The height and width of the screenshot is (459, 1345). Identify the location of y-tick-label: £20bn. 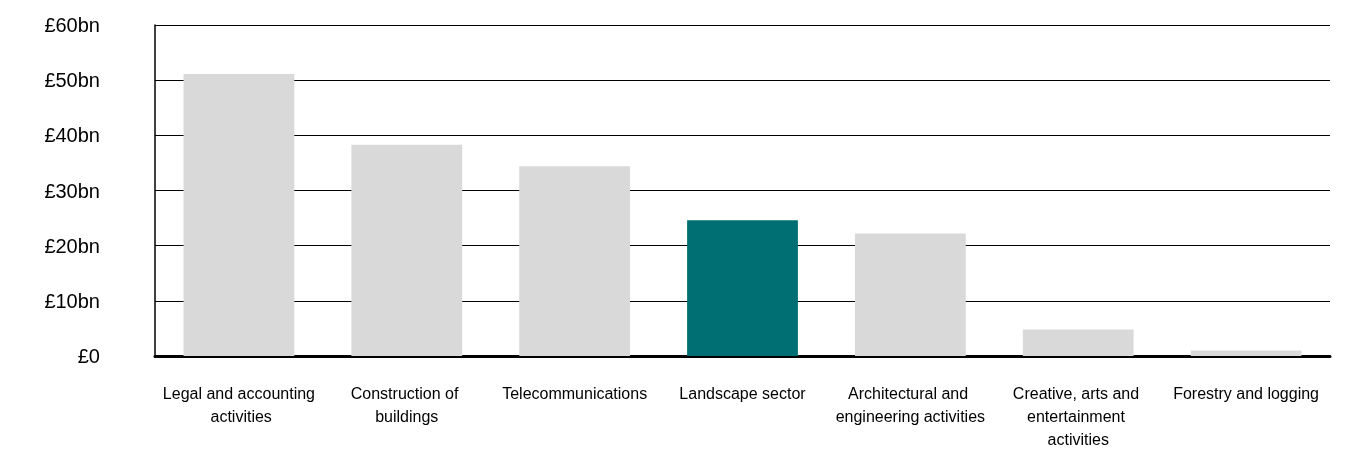
(72, 245).